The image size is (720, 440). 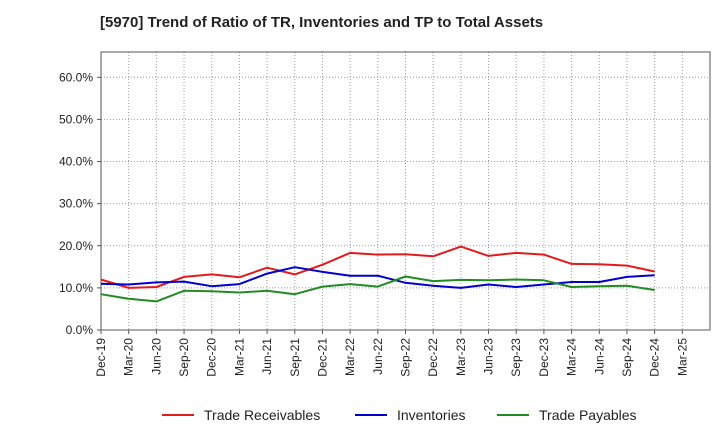 I want to click on x-tick-label: Mar-21, so click(x=239, y=357).